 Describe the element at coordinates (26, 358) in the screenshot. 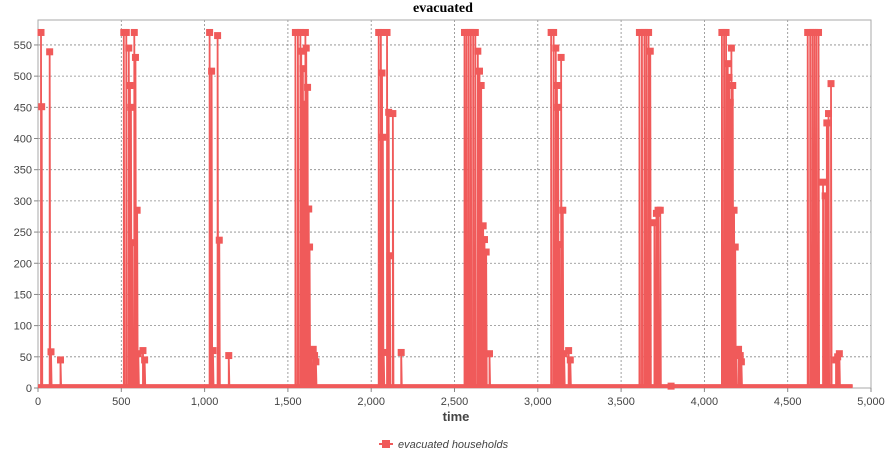

I see `y-tick-label: 50` at that location.